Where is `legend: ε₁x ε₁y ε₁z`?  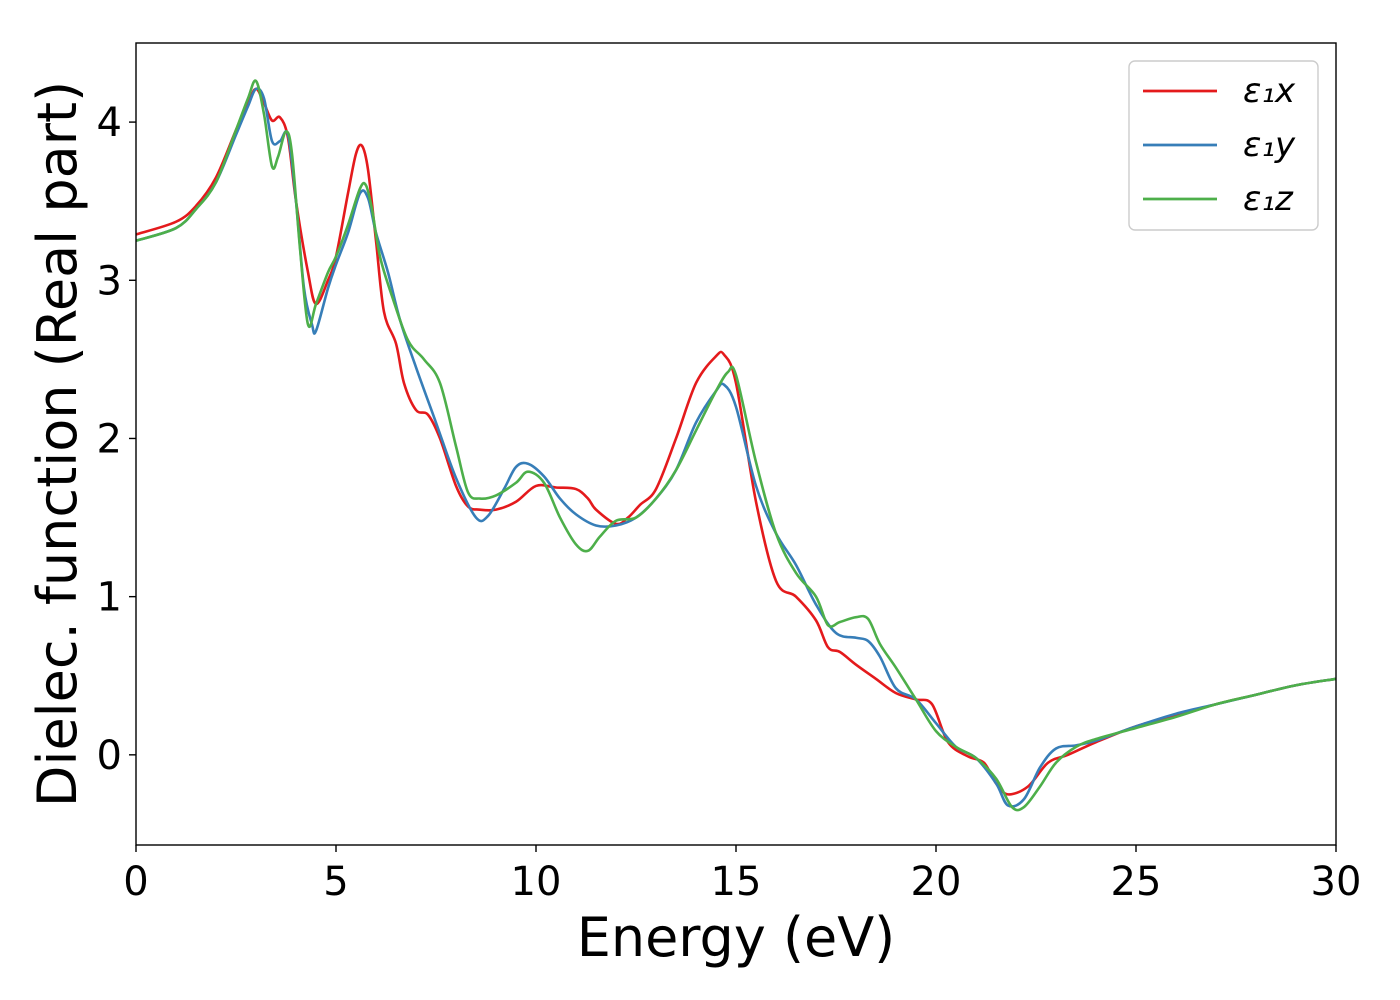
legend: ε₁x ε₁y ε₁z is located at coordinates (1223, 145).